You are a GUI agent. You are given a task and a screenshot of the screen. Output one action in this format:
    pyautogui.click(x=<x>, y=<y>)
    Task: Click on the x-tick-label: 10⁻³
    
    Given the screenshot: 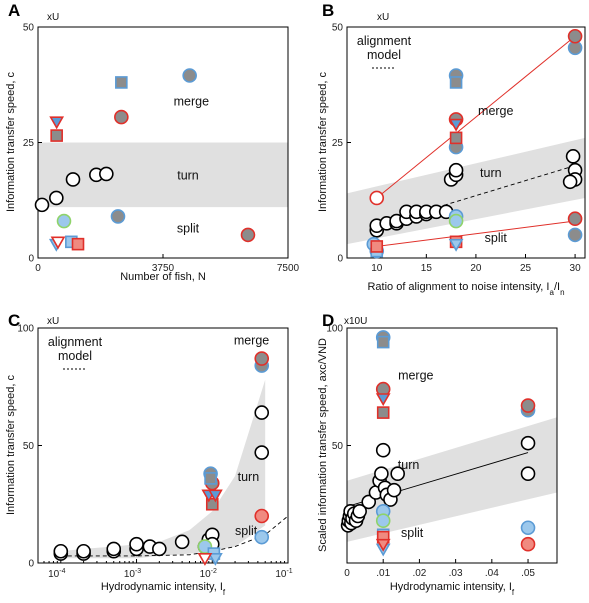 What is the action you would take?
    pyautogui.click(x=132, y=574)
    